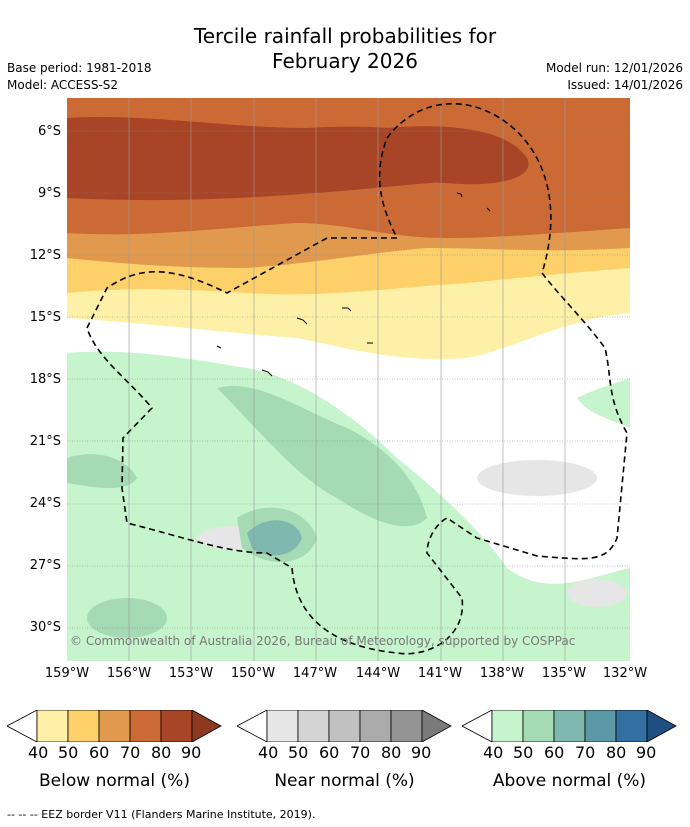 This screenshot has width=690, height=827. Describe the element at coordinates (345, 36) in the screenshot. I see `title-line-1: Tercile rainfall probabilities for` at that location.